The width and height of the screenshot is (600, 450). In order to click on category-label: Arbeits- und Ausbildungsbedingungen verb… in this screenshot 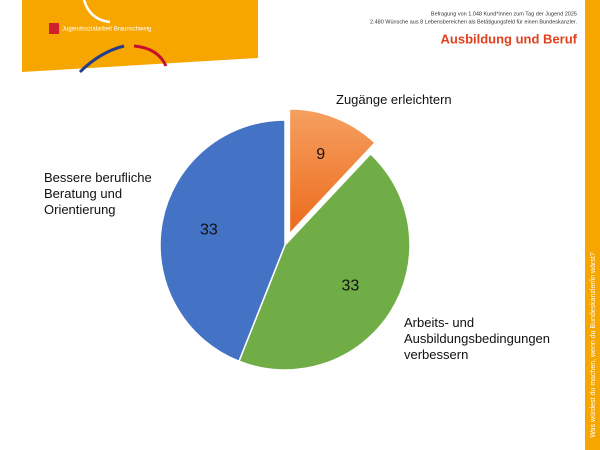, I will do `click(477, 338)`.